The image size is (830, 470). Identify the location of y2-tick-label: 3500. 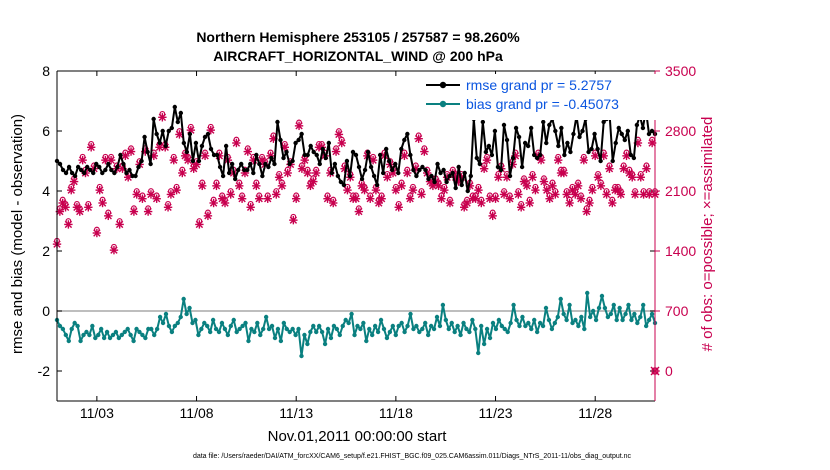
(680, 71).